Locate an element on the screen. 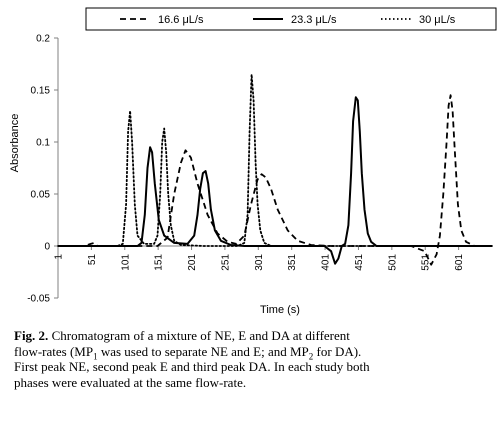 This screenshot has height=423, width=503. y-tick-label: 0.15 is located at coordinates (41, 91).